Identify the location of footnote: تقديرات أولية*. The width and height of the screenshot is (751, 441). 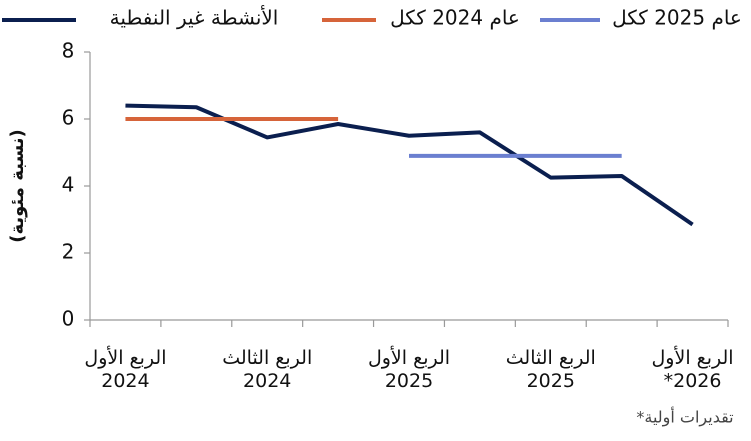
(684, 417).